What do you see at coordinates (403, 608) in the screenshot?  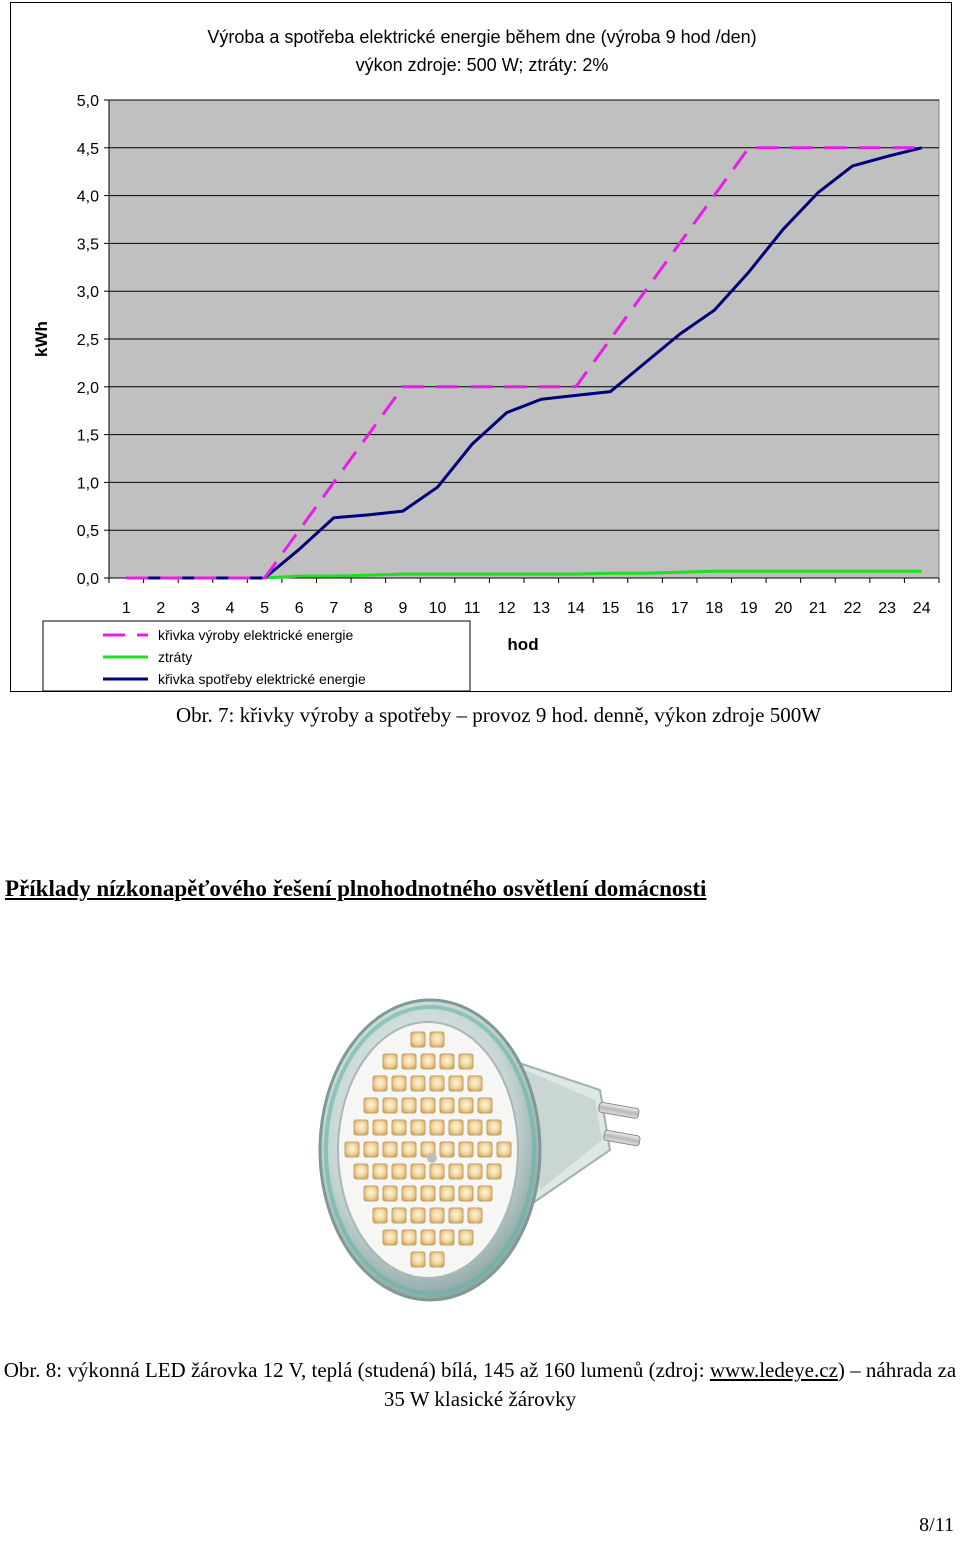 I see `x-tick-label: 9` at bounding box center [403, 608].